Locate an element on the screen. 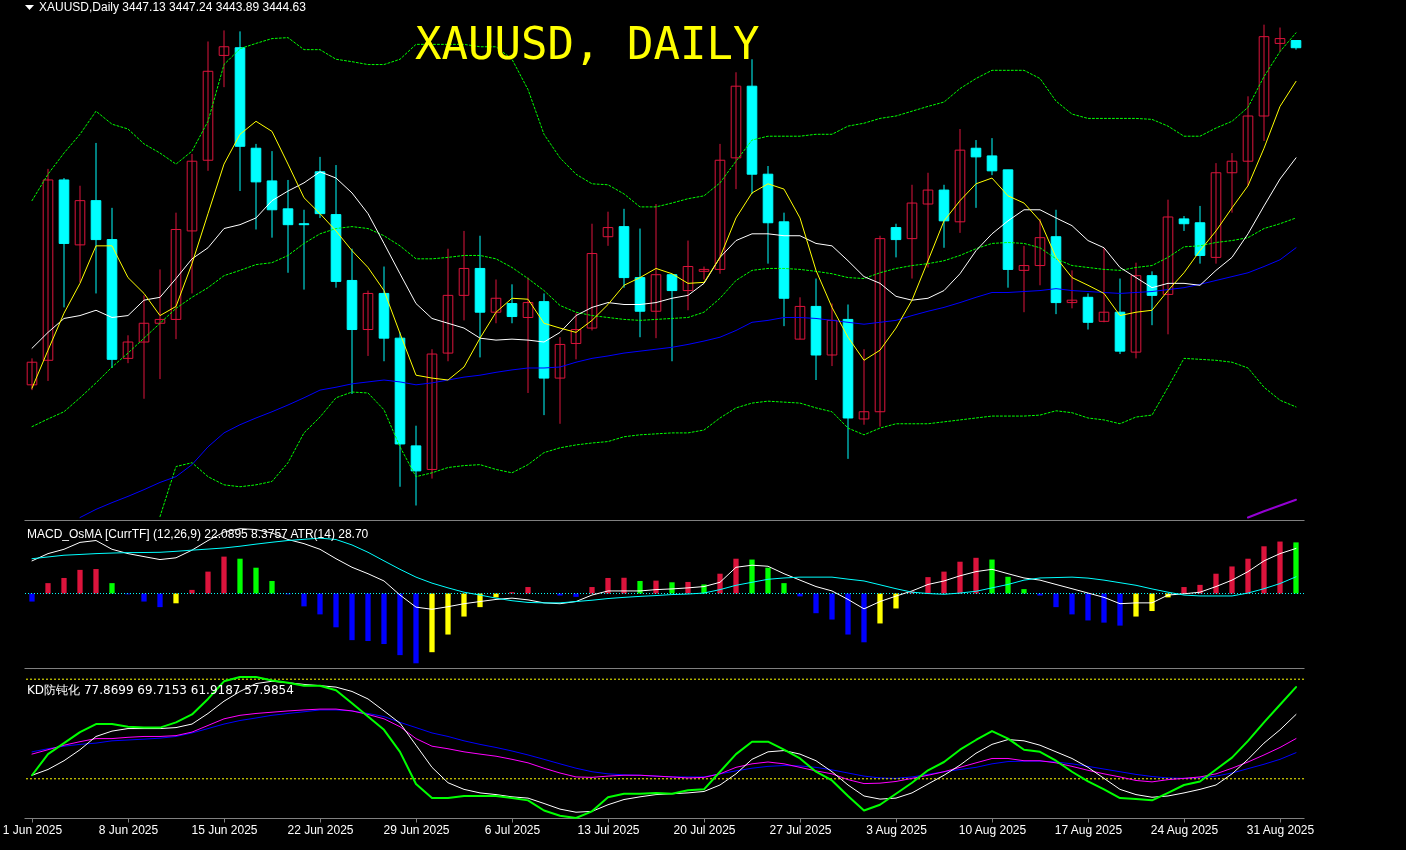  text: XAUUSD,Daily 3447.13 3447.24 3443.89 3444.63 is located at coordinates (173, 7).